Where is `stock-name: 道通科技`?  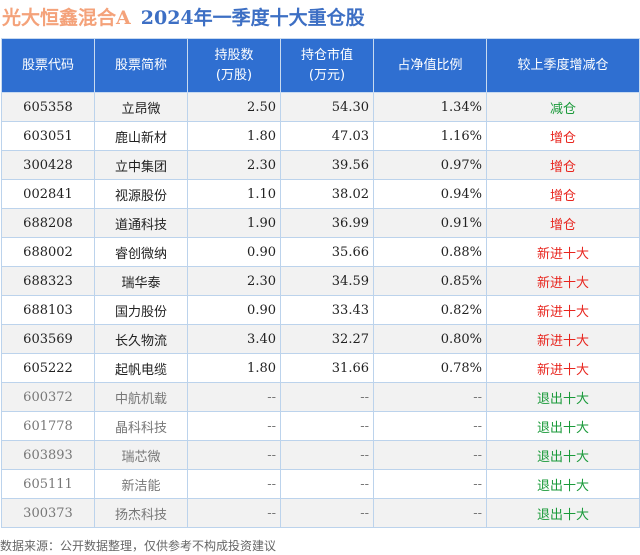
stock-name: 道通科技 is located at coordinates (141, 223).